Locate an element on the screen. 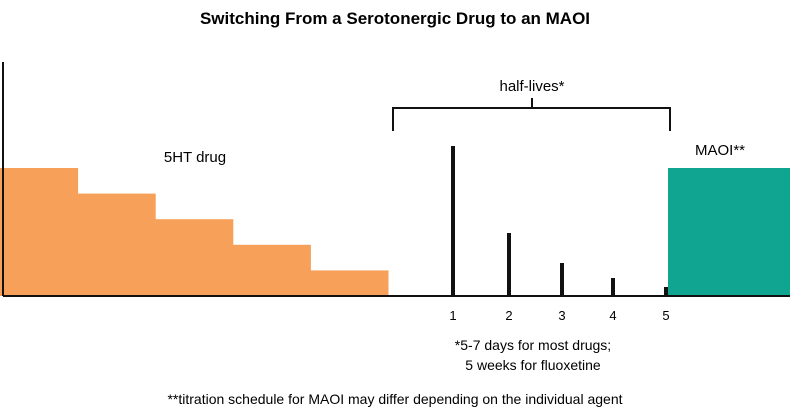 The image size is (790, 413). drug-label: 5HT drug is located at coordinates (195, 157).